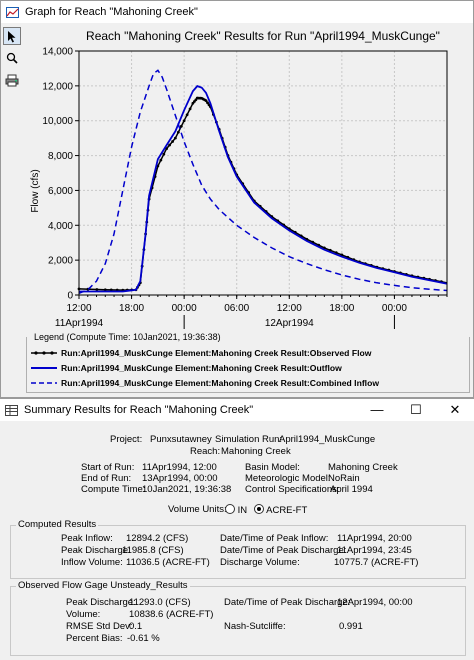  I want to click on y-axis-label: Flow (cfs), so click(35, 190).